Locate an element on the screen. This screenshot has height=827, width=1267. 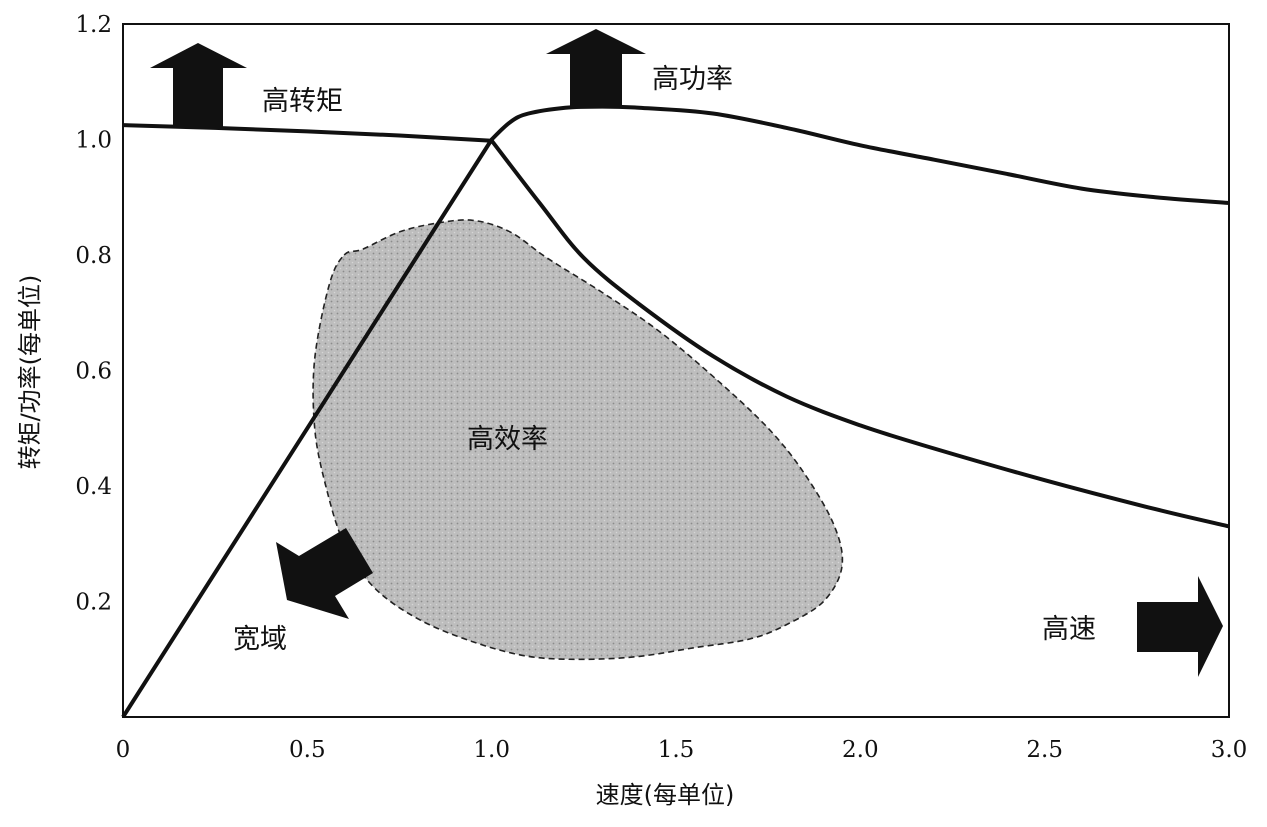
y-tick-label: 0.6 is located at coordinates (93, 372).